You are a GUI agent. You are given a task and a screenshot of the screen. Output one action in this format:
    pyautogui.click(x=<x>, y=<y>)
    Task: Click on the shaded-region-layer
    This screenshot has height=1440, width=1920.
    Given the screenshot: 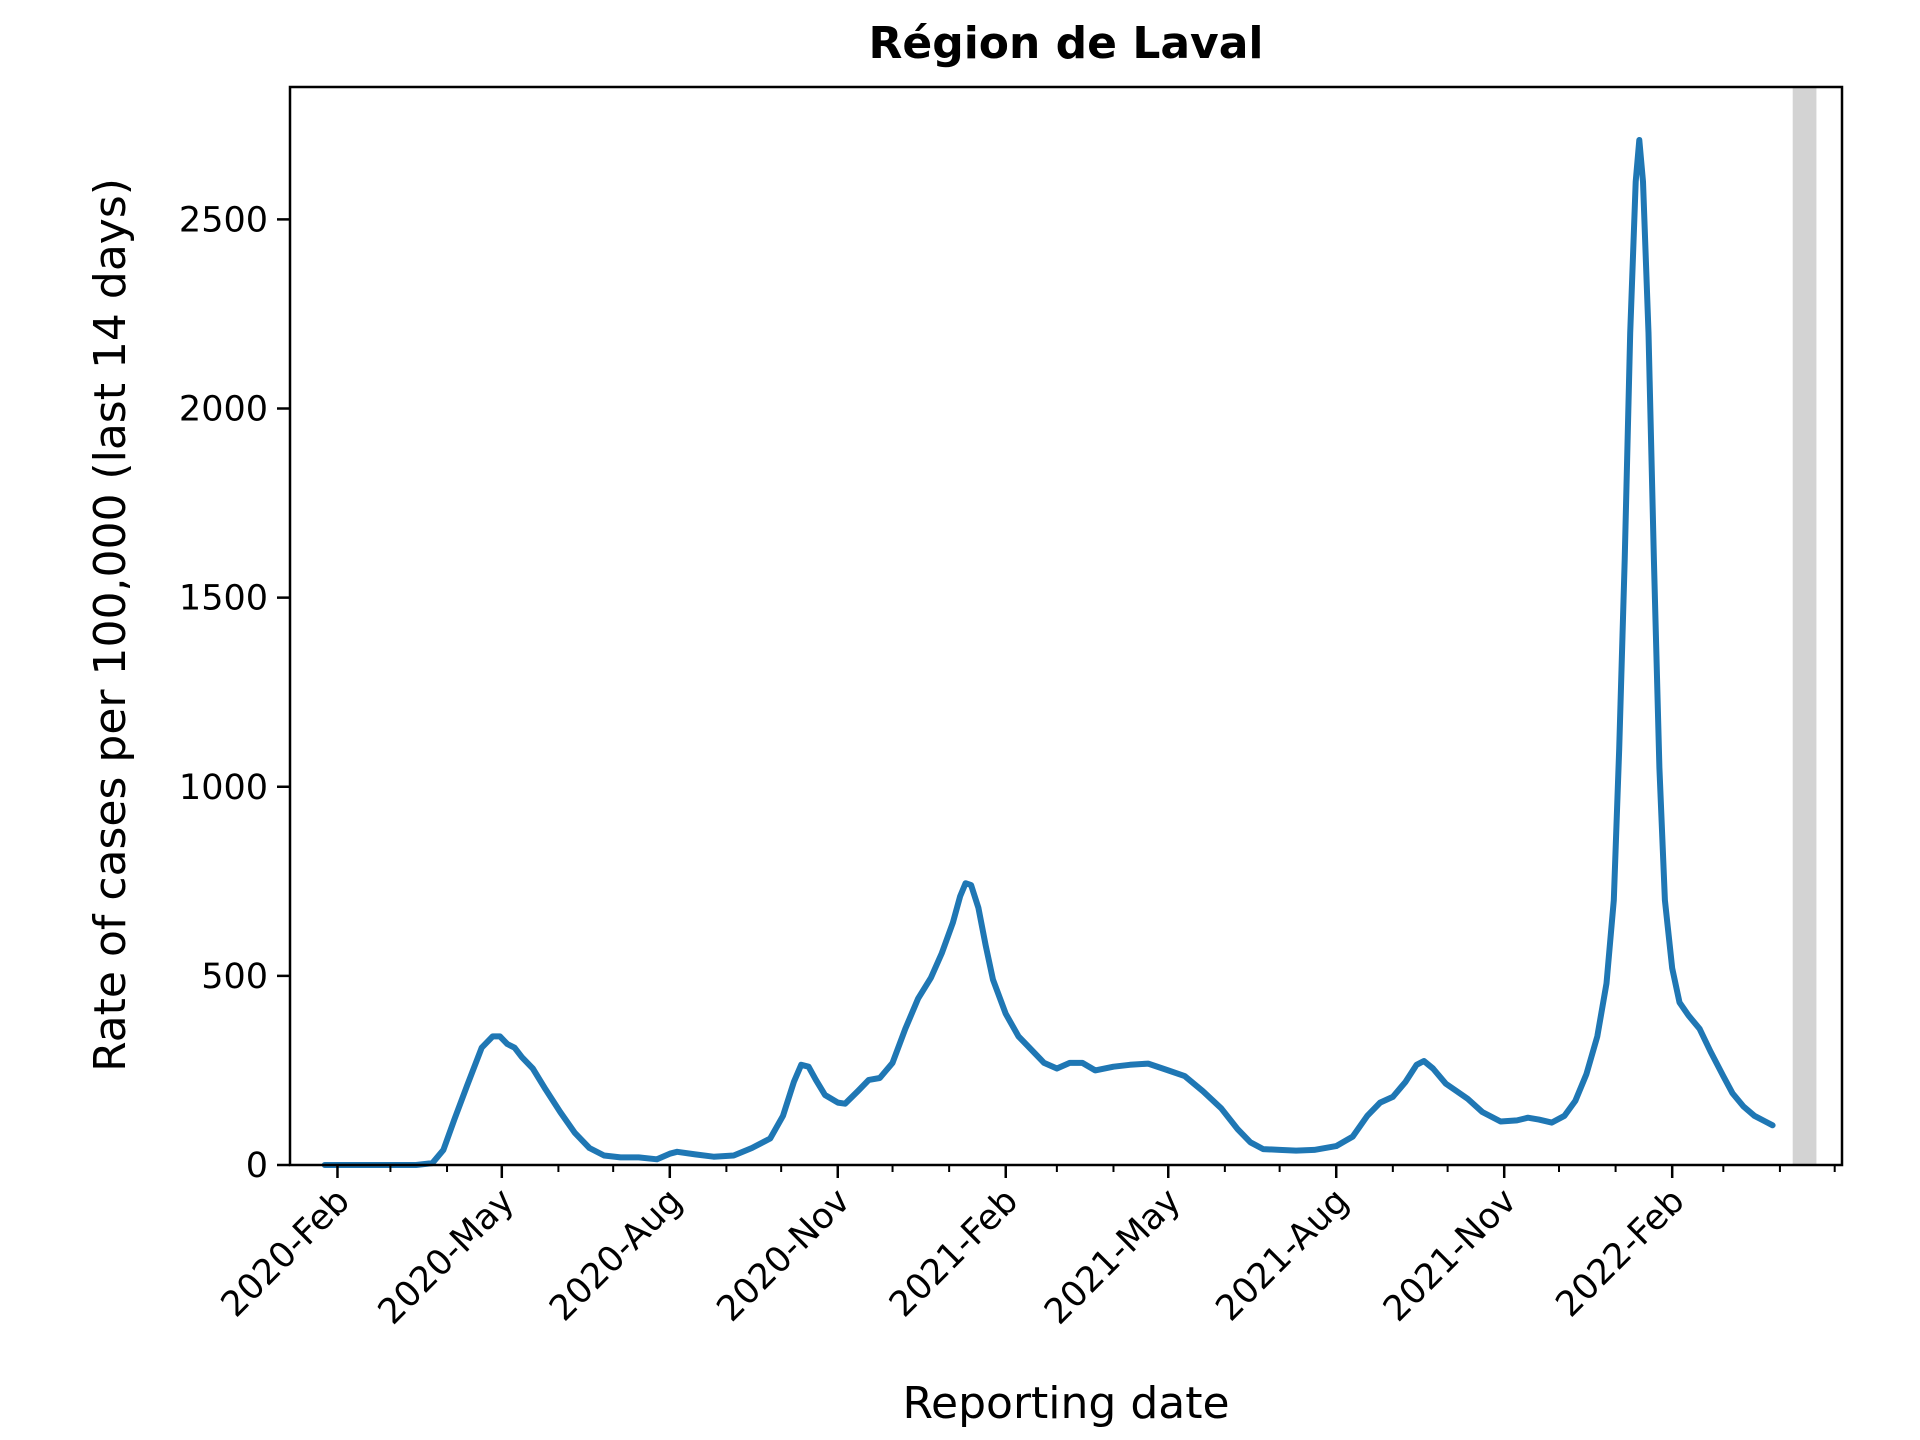 What is the action you would take?
    pyautogui.click(x=1804, y=626)
    